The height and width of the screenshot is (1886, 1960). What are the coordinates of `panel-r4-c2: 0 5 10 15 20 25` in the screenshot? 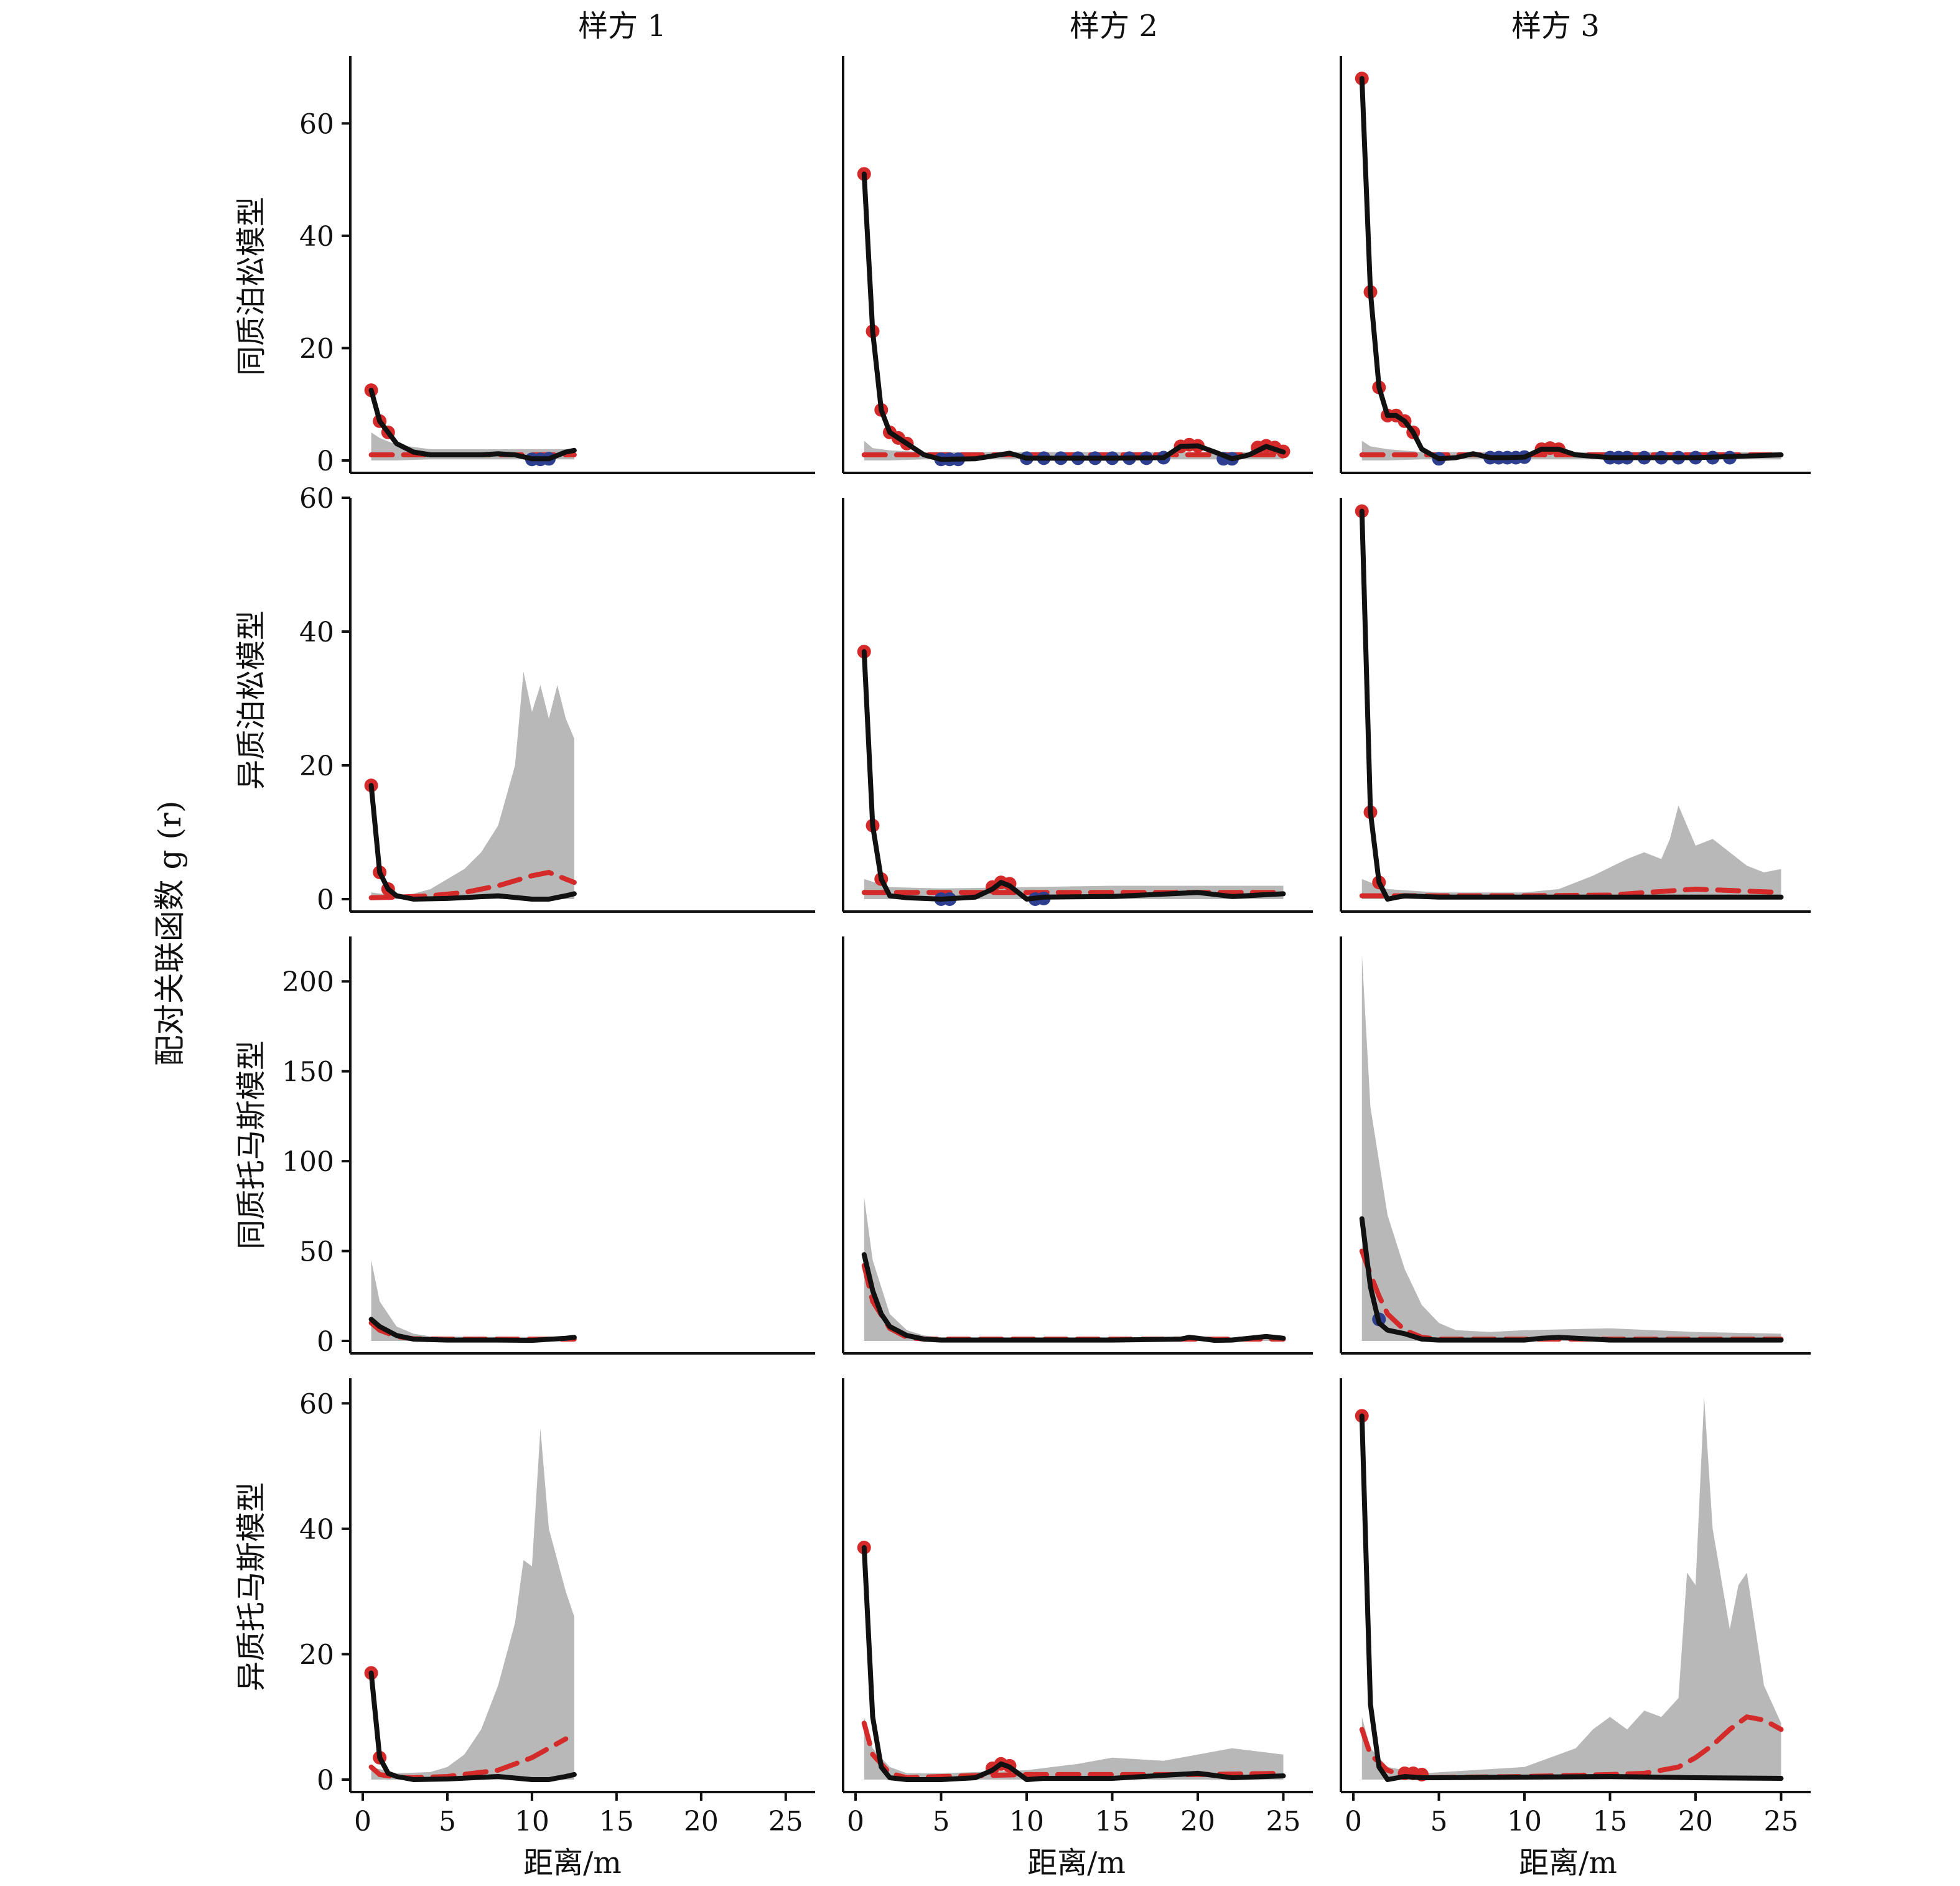 It's located at (1077, 1607).